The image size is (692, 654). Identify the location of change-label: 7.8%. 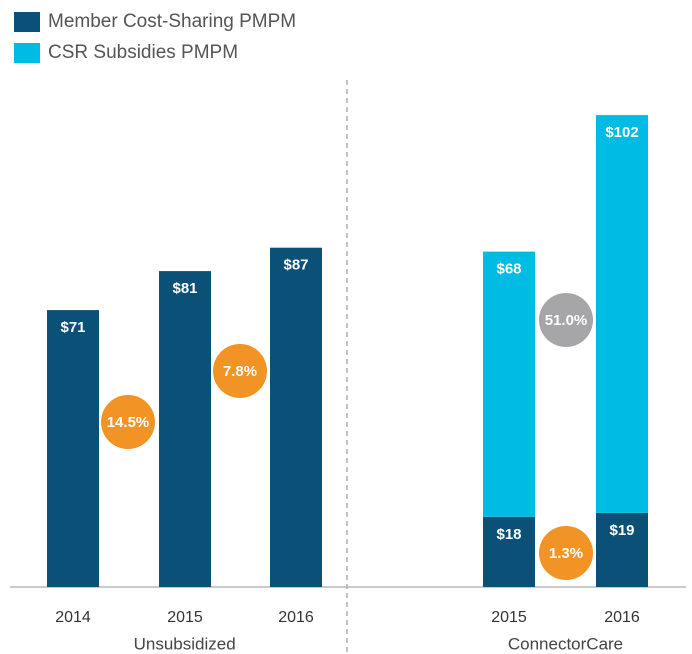
(240, 371).